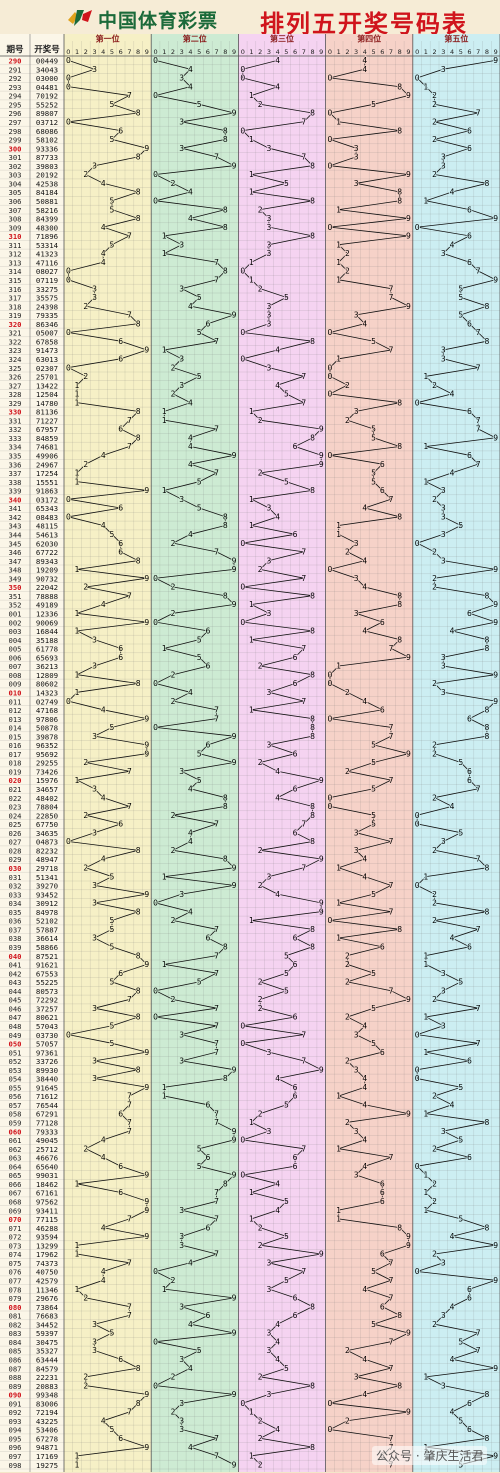 The image size is (500, 1473). Describe the element at coordinates (80, 18) in the screenshot. I see `lottery-logo-icon` at that location.